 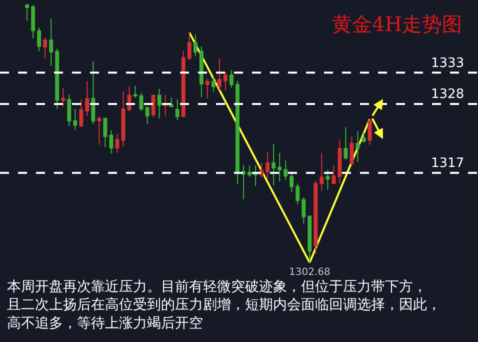 I want to click on annotation: 1302.68, so click(x=309, y=272).